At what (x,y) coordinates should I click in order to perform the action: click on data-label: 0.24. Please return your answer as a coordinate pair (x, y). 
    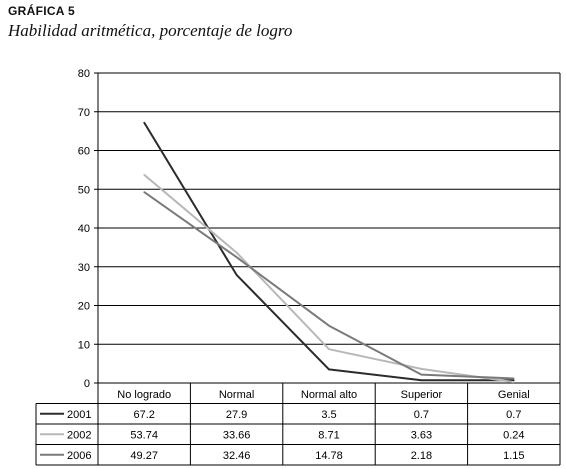
    Looking at the image, I should click on (513, 435).